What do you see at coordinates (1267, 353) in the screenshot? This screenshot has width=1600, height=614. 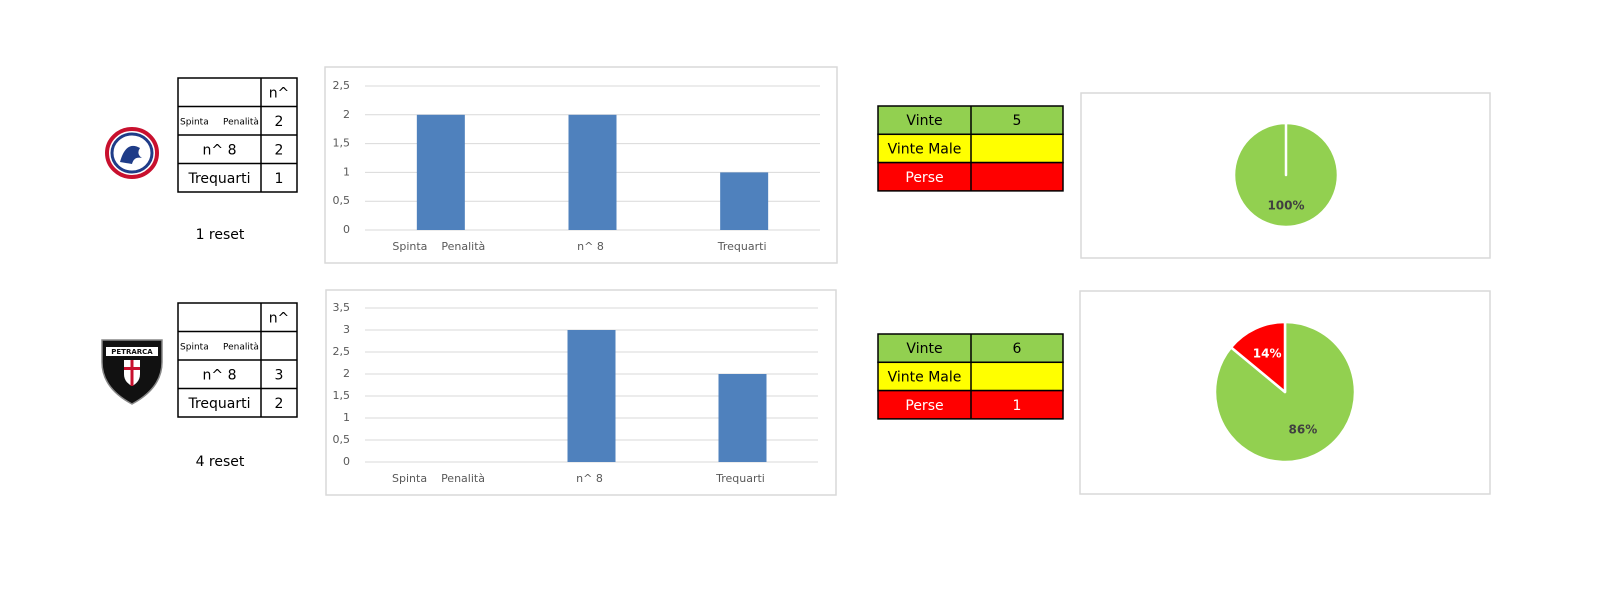 I see `slice-label: 14%` at bounding box center [1267, 353].